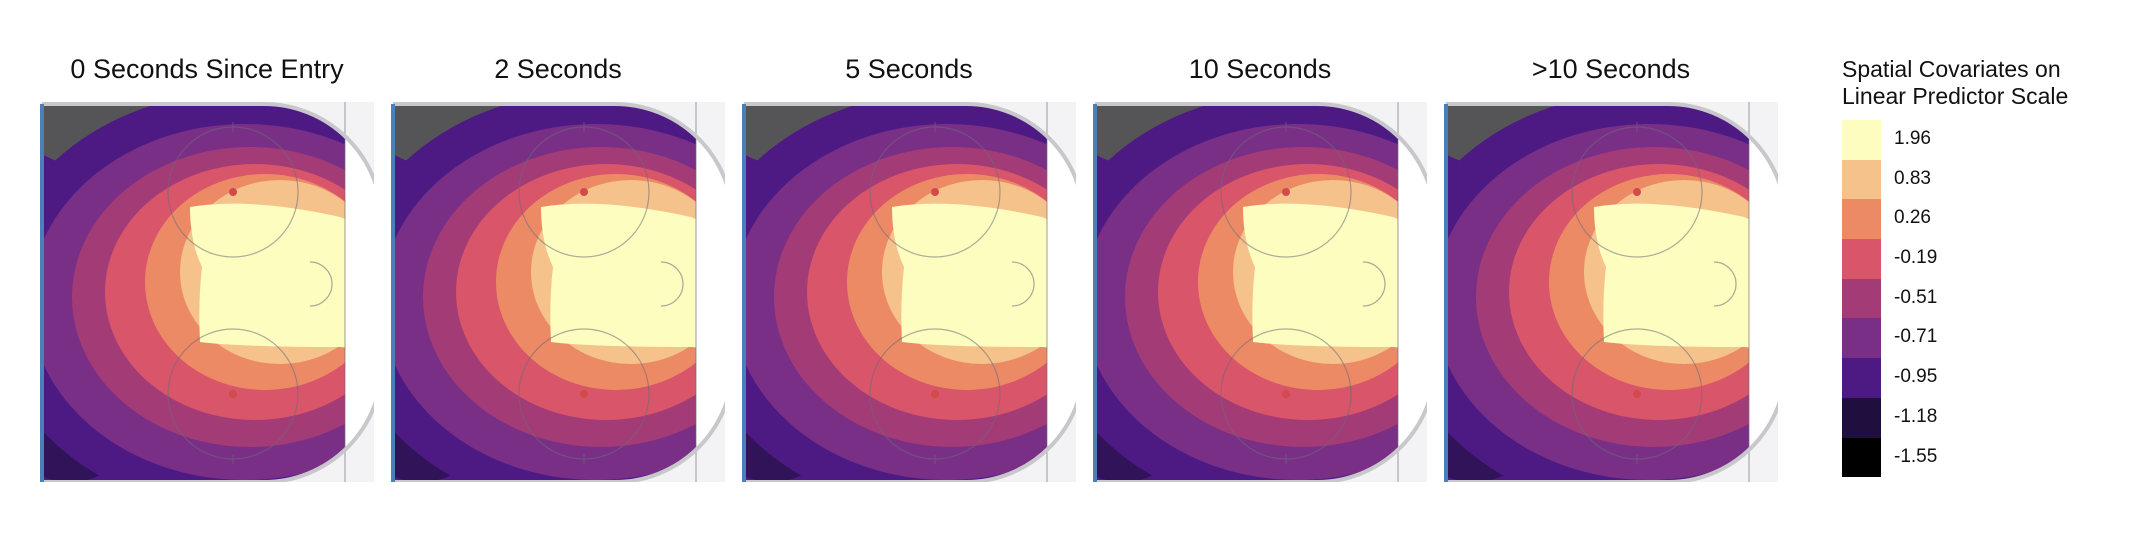  What do you see at coordinates (1916, 258) in the screenshot?
I see `legend-label: -0.19` at bounding box center [1916, 258].